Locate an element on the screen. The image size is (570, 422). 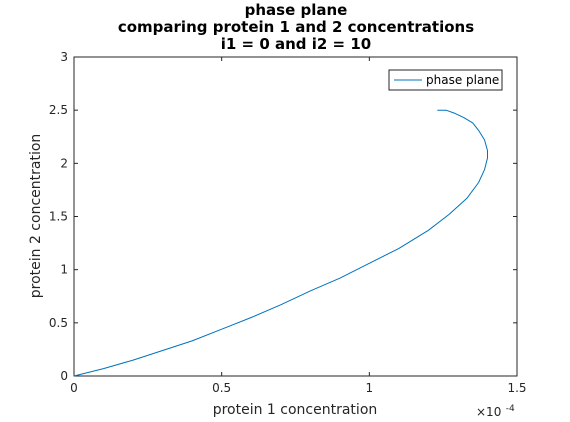
y-axis-label: protein 2 concentration is located at coordinates (36, 216).